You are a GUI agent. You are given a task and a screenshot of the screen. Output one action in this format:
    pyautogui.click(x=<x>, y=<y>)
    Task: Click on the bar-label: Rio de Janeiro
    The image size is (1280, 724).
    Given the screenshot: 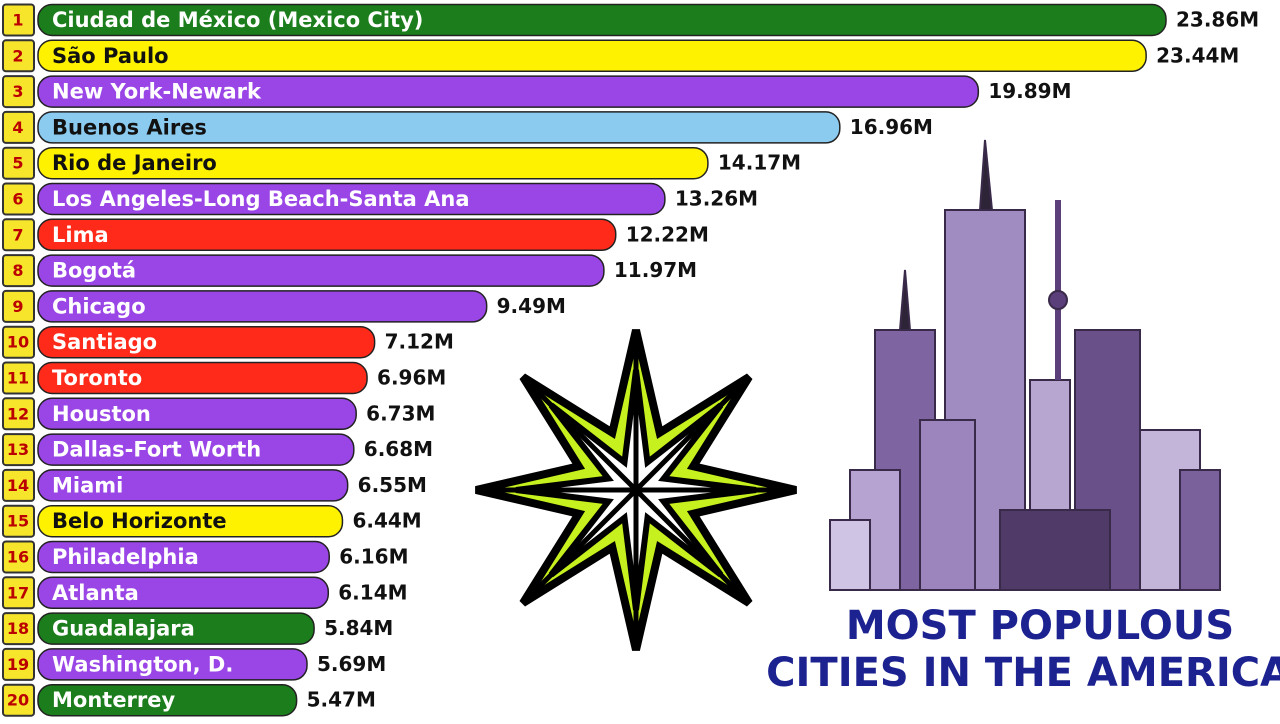 What is the action you would take?
    pyautogui.click(x=134, y=163)
    